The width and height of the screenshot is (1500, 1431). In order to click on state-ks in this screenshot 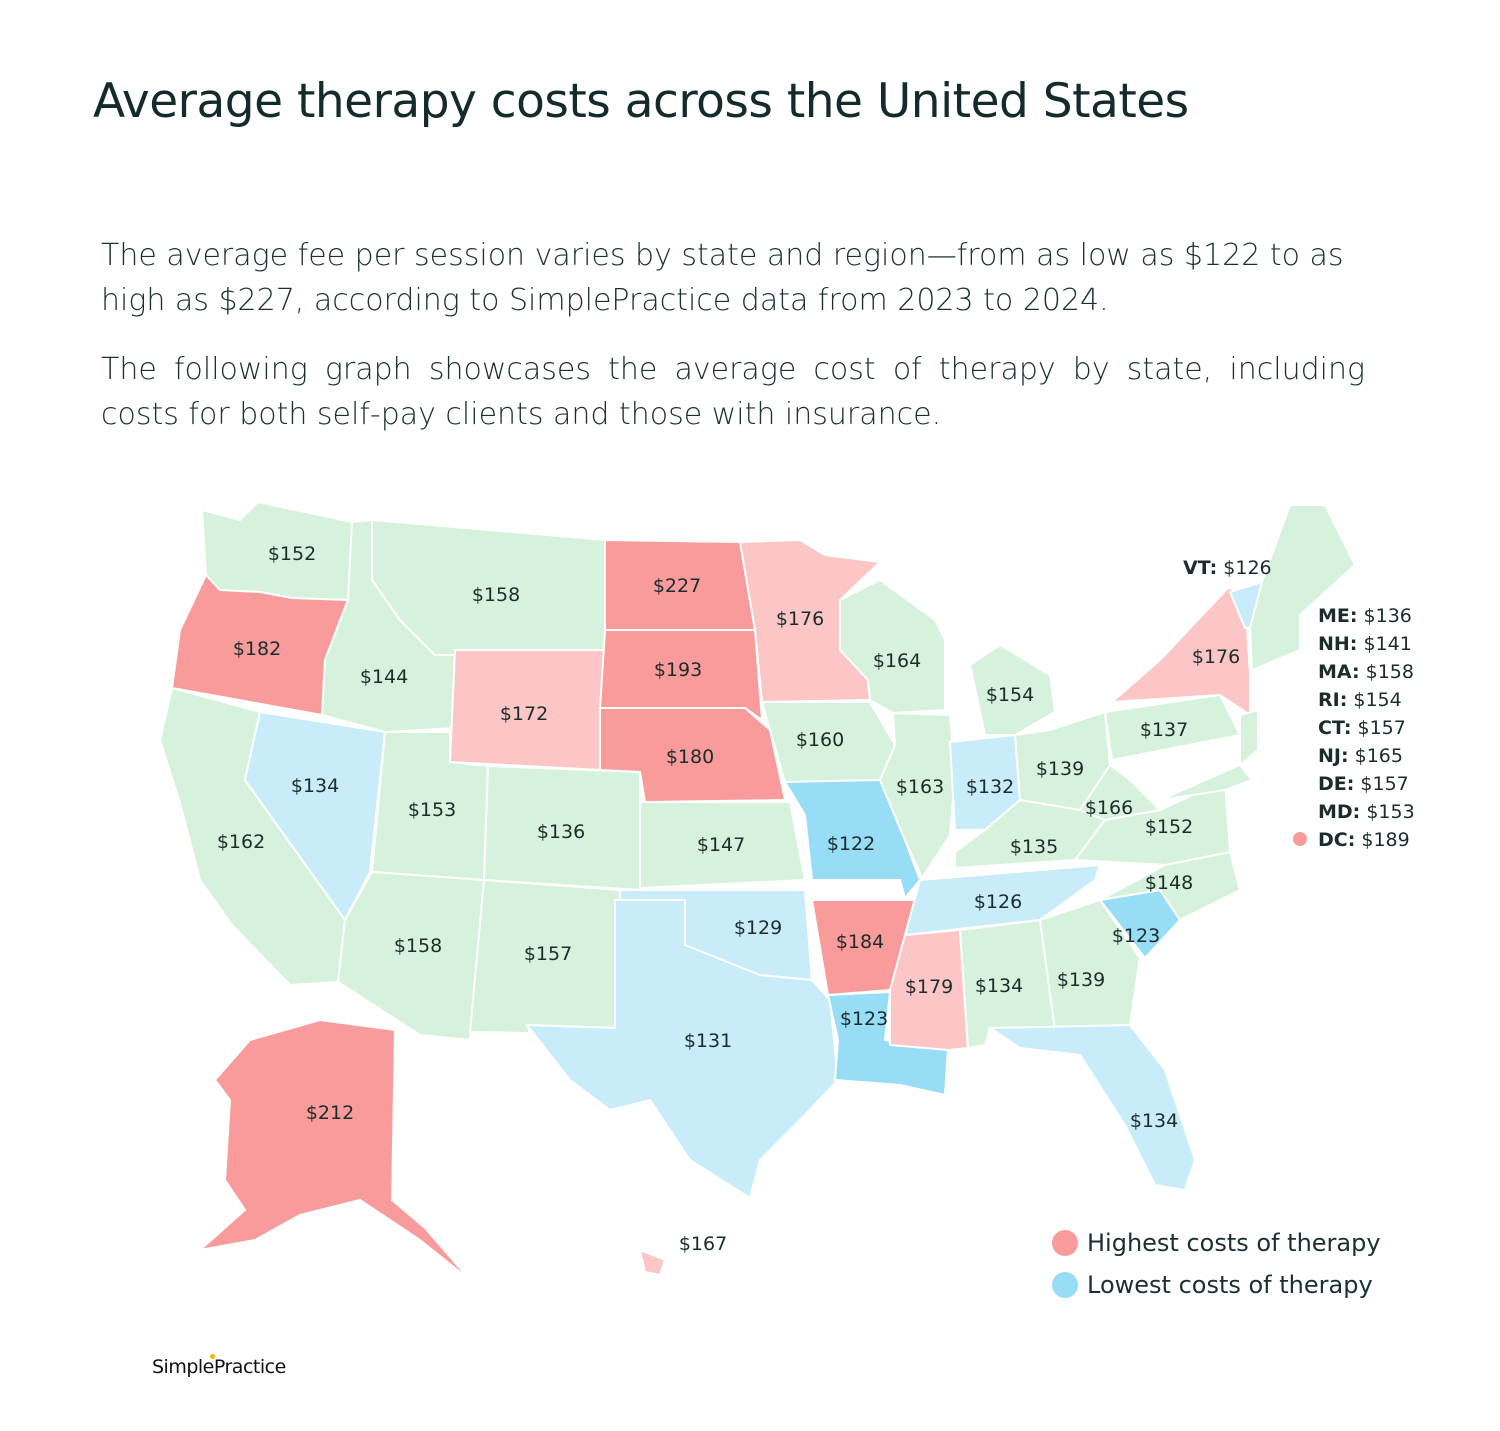, I will do `click(723, 845)`.